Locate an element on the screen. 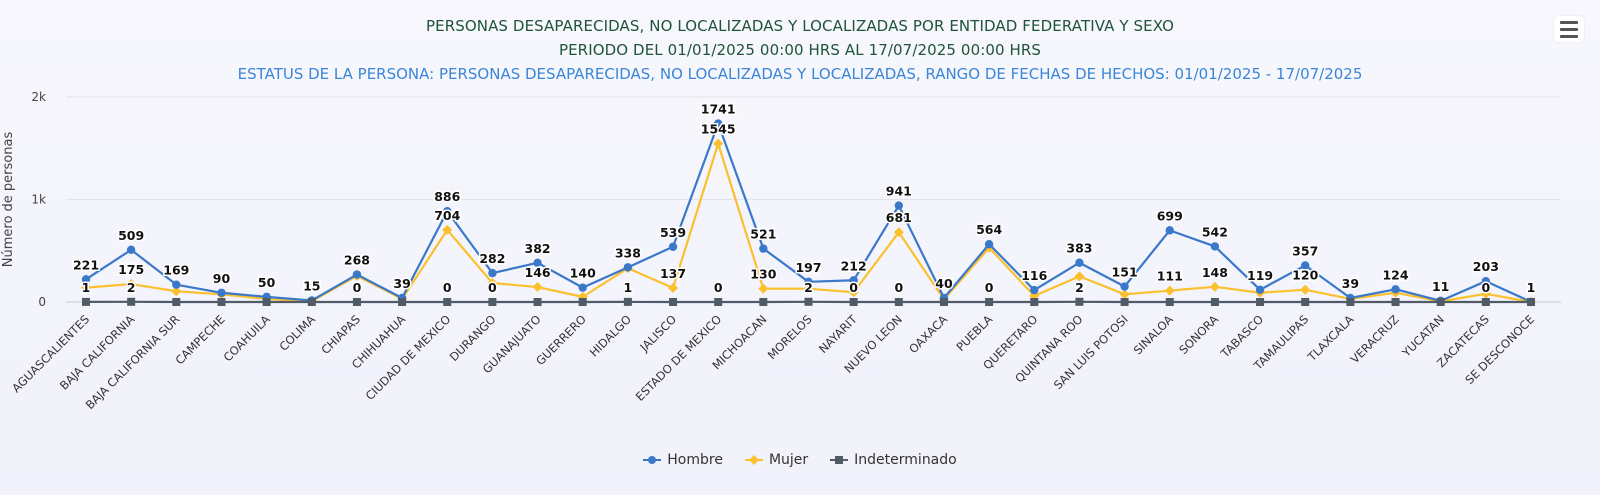 The width and height of the screenshot is (1600, 495). data-label-mujer: 130 is located at coordinates (763, 274).